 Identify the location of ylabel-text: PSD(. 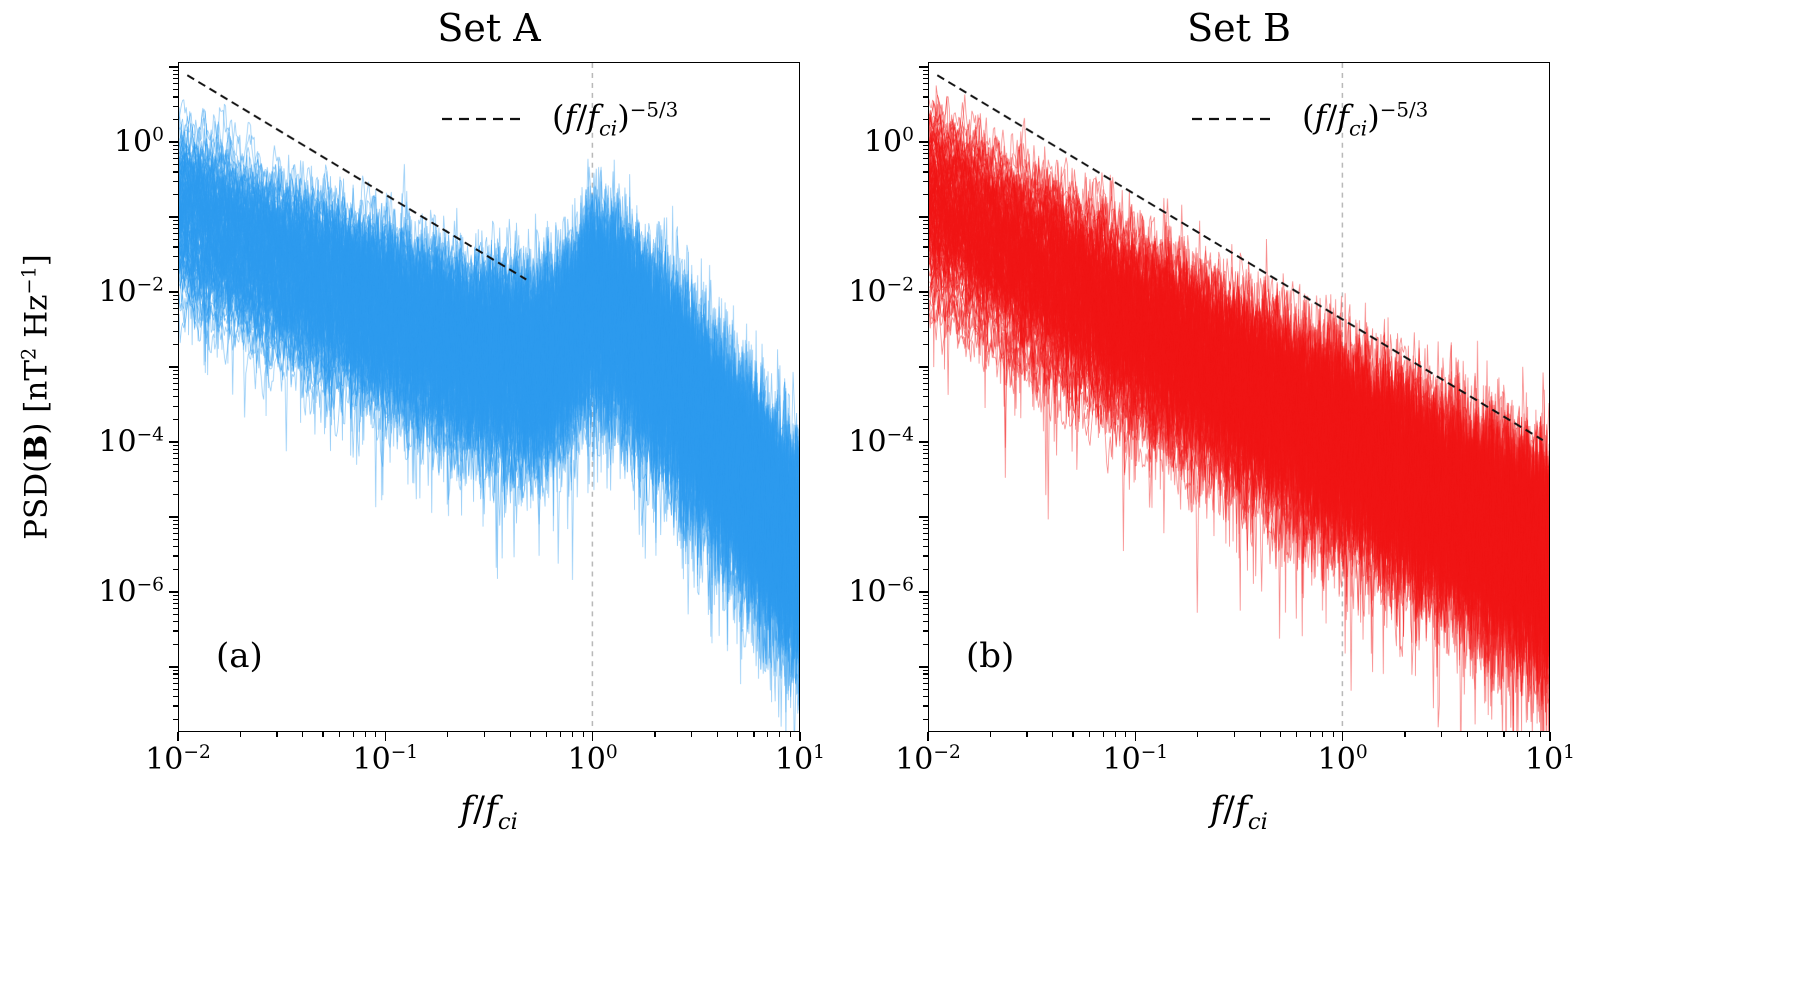
(36, 500).